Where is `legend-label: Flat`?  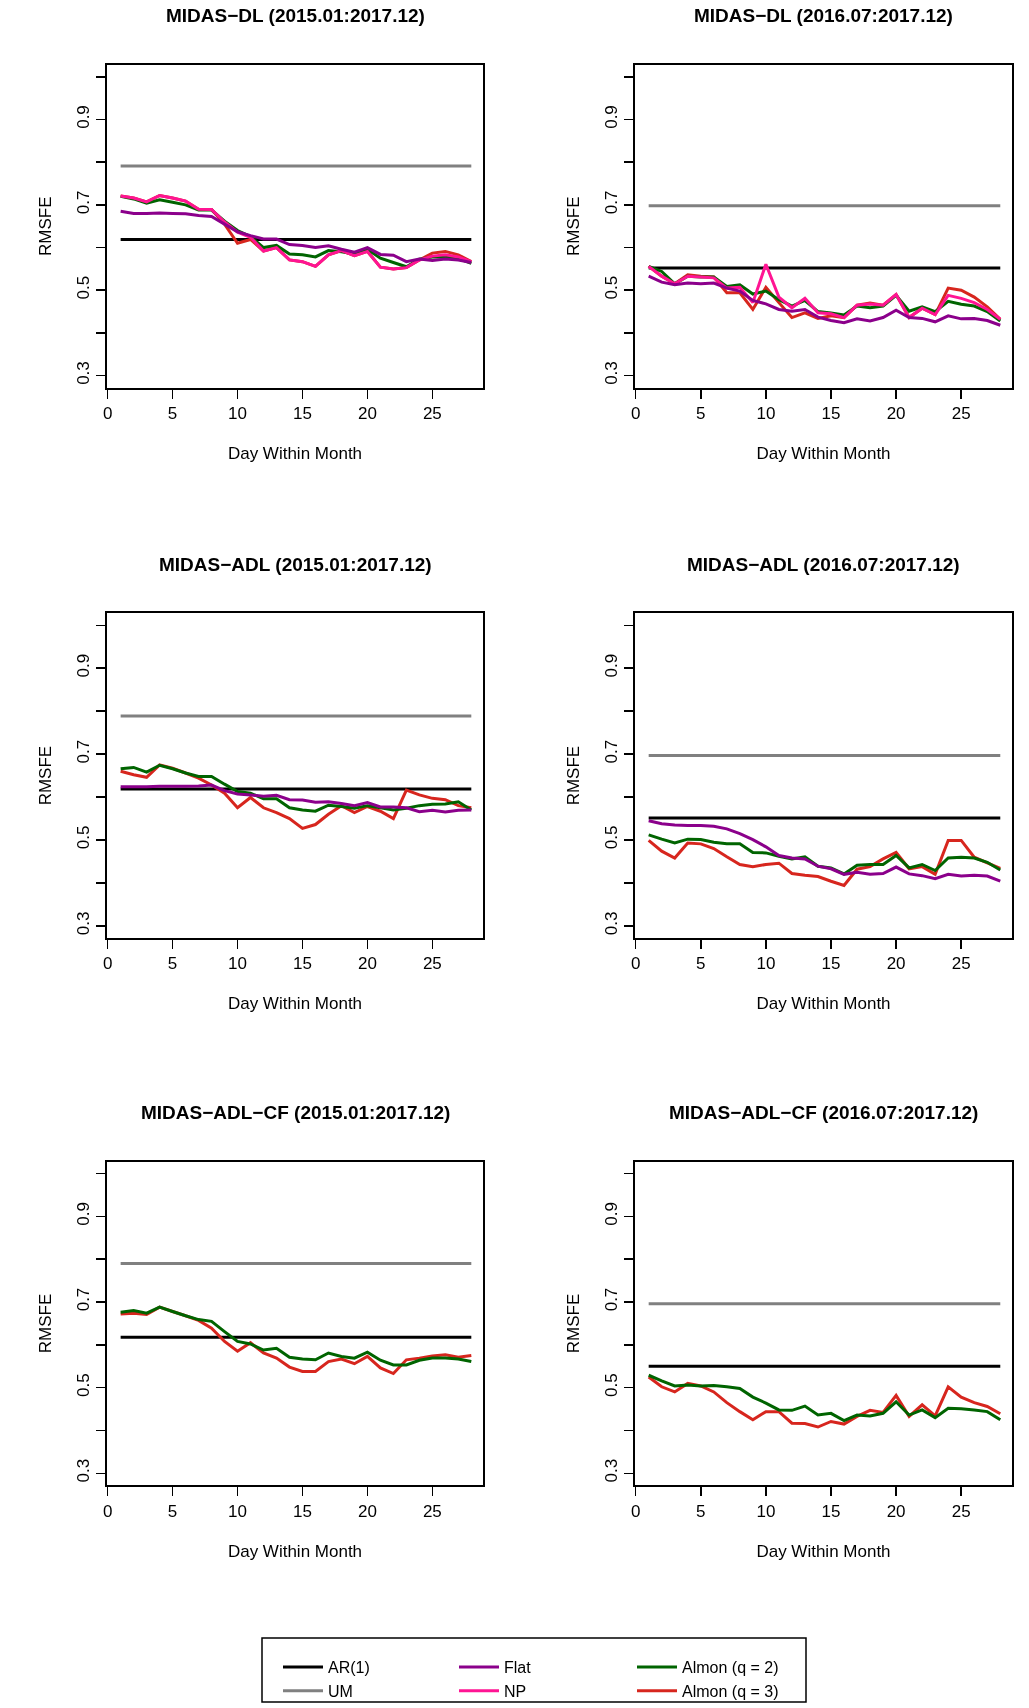 legend-label: Flat is located at coordinates (518, 1668).